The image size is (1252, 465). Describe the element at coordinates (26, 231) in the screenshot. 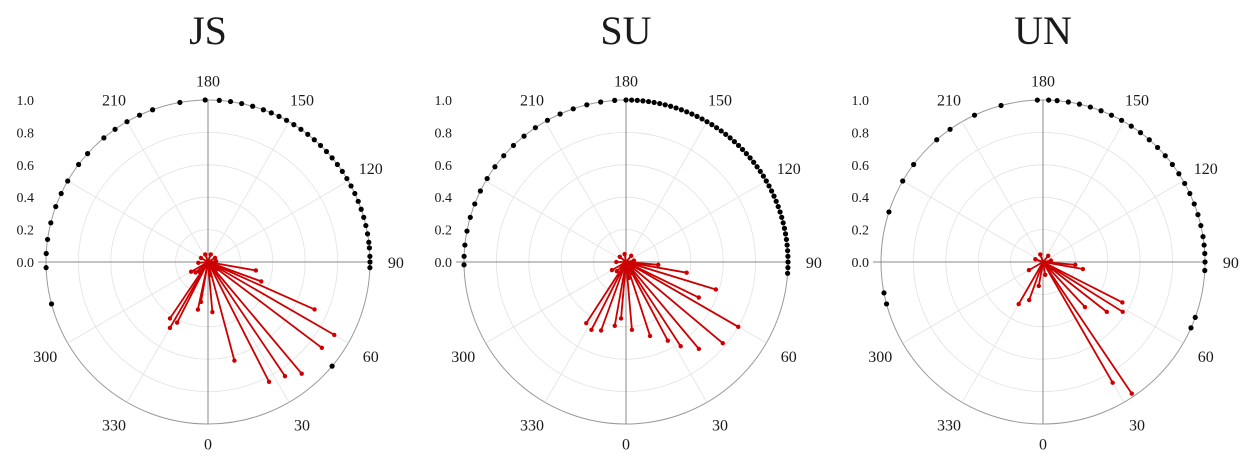

I see `radial-tick-label: 0.2` at that location.